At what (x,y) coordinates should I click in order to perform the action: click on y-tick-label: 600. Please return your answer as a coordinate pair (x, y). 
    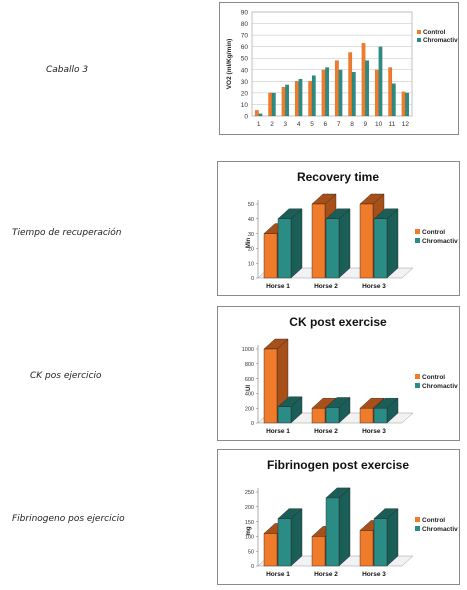
    Looking at the image, I should click on (249, 380).